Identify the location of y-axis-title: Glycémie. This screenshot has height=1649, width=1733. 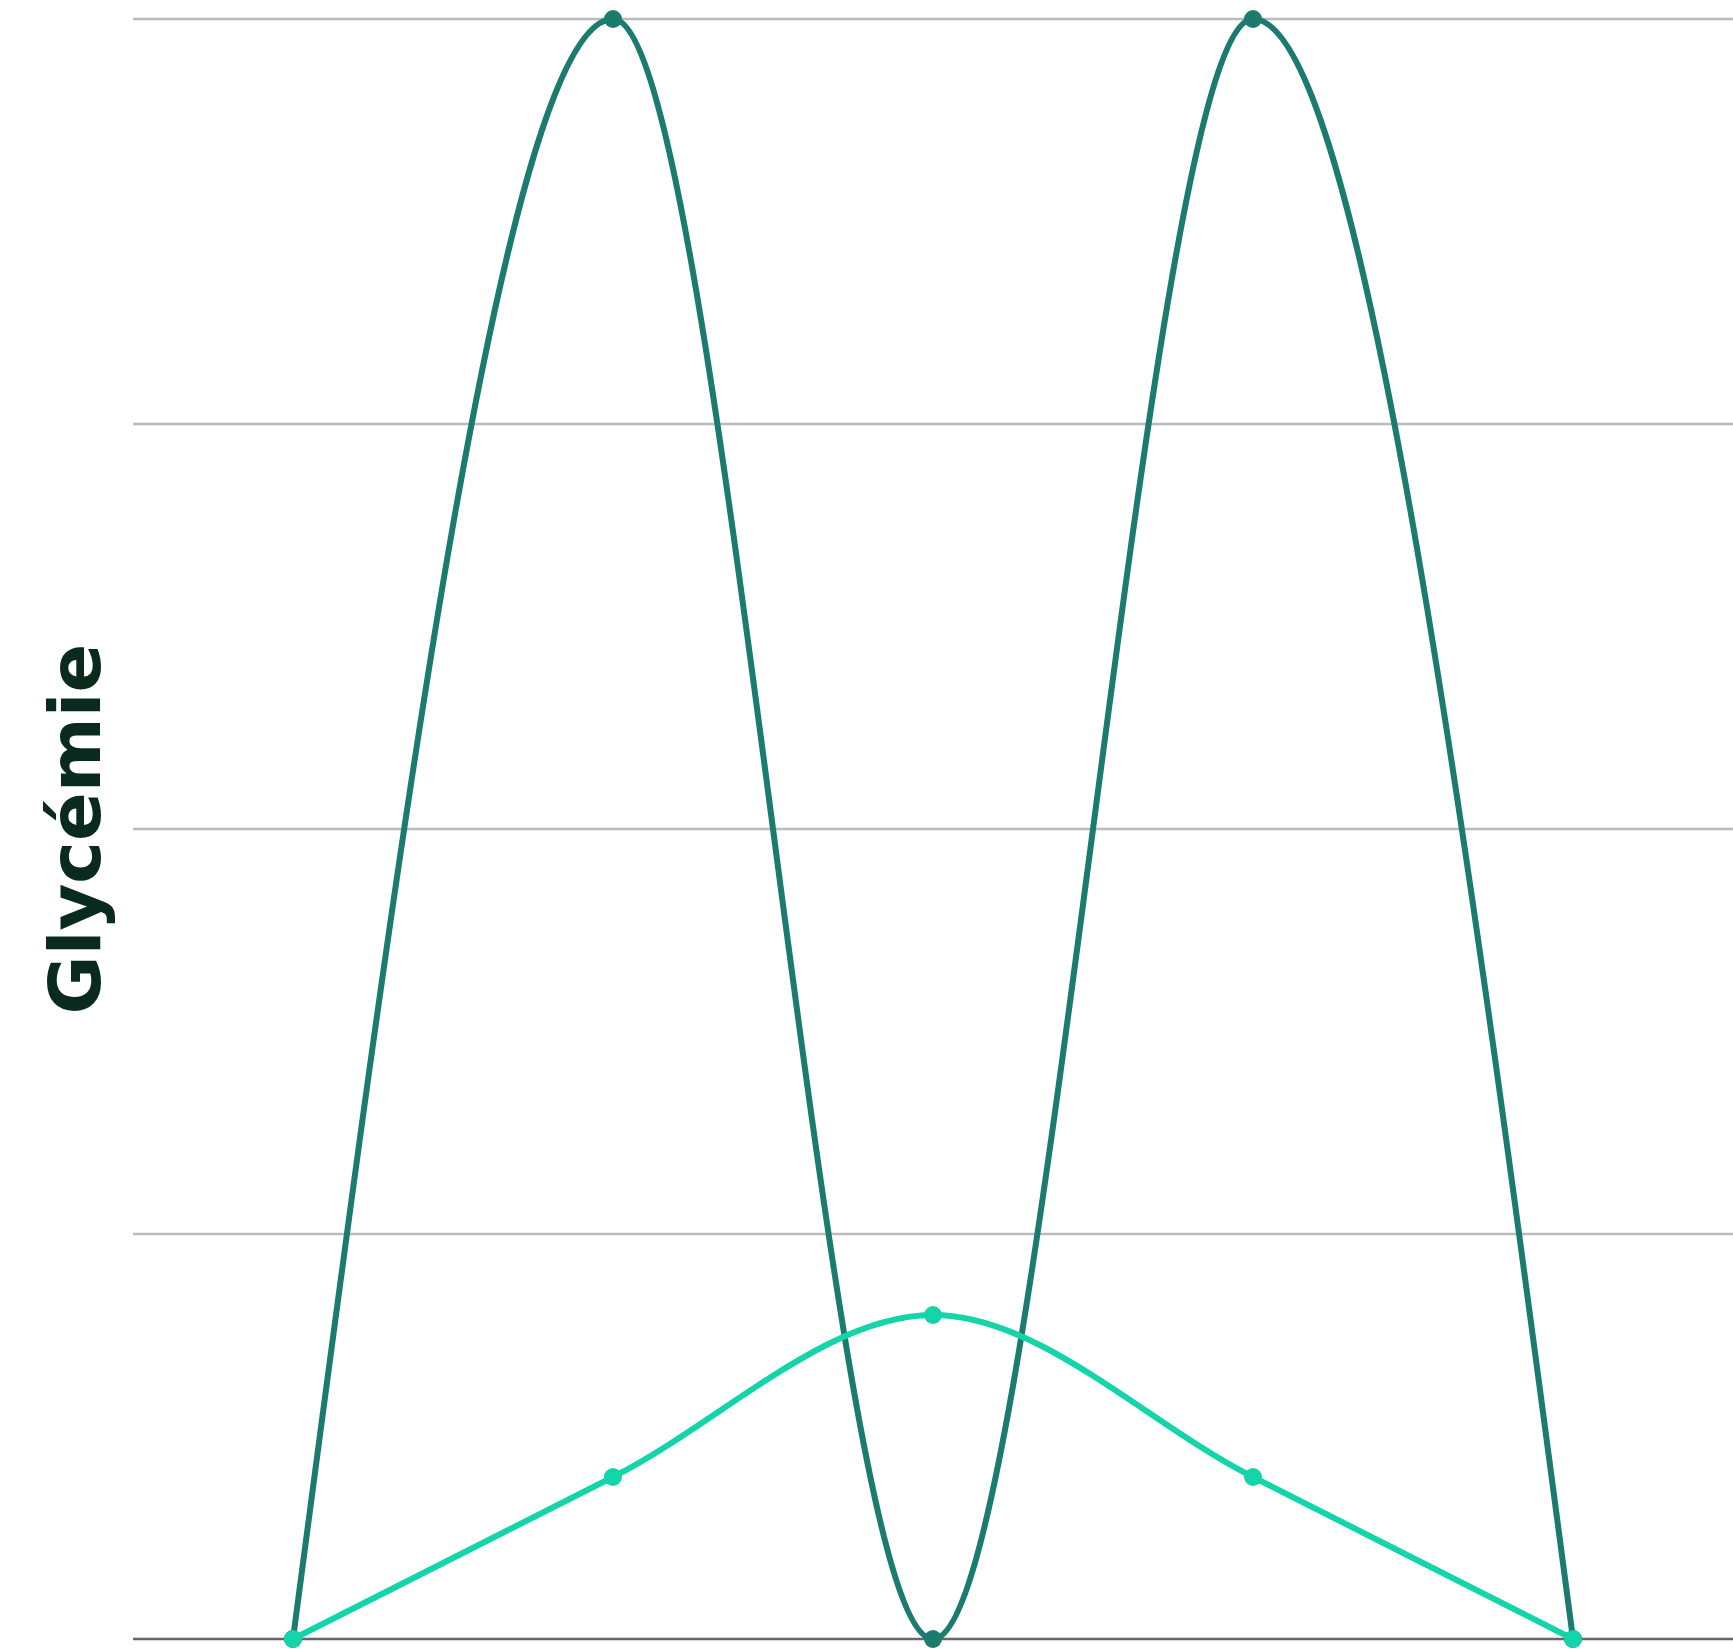
(75, 829).